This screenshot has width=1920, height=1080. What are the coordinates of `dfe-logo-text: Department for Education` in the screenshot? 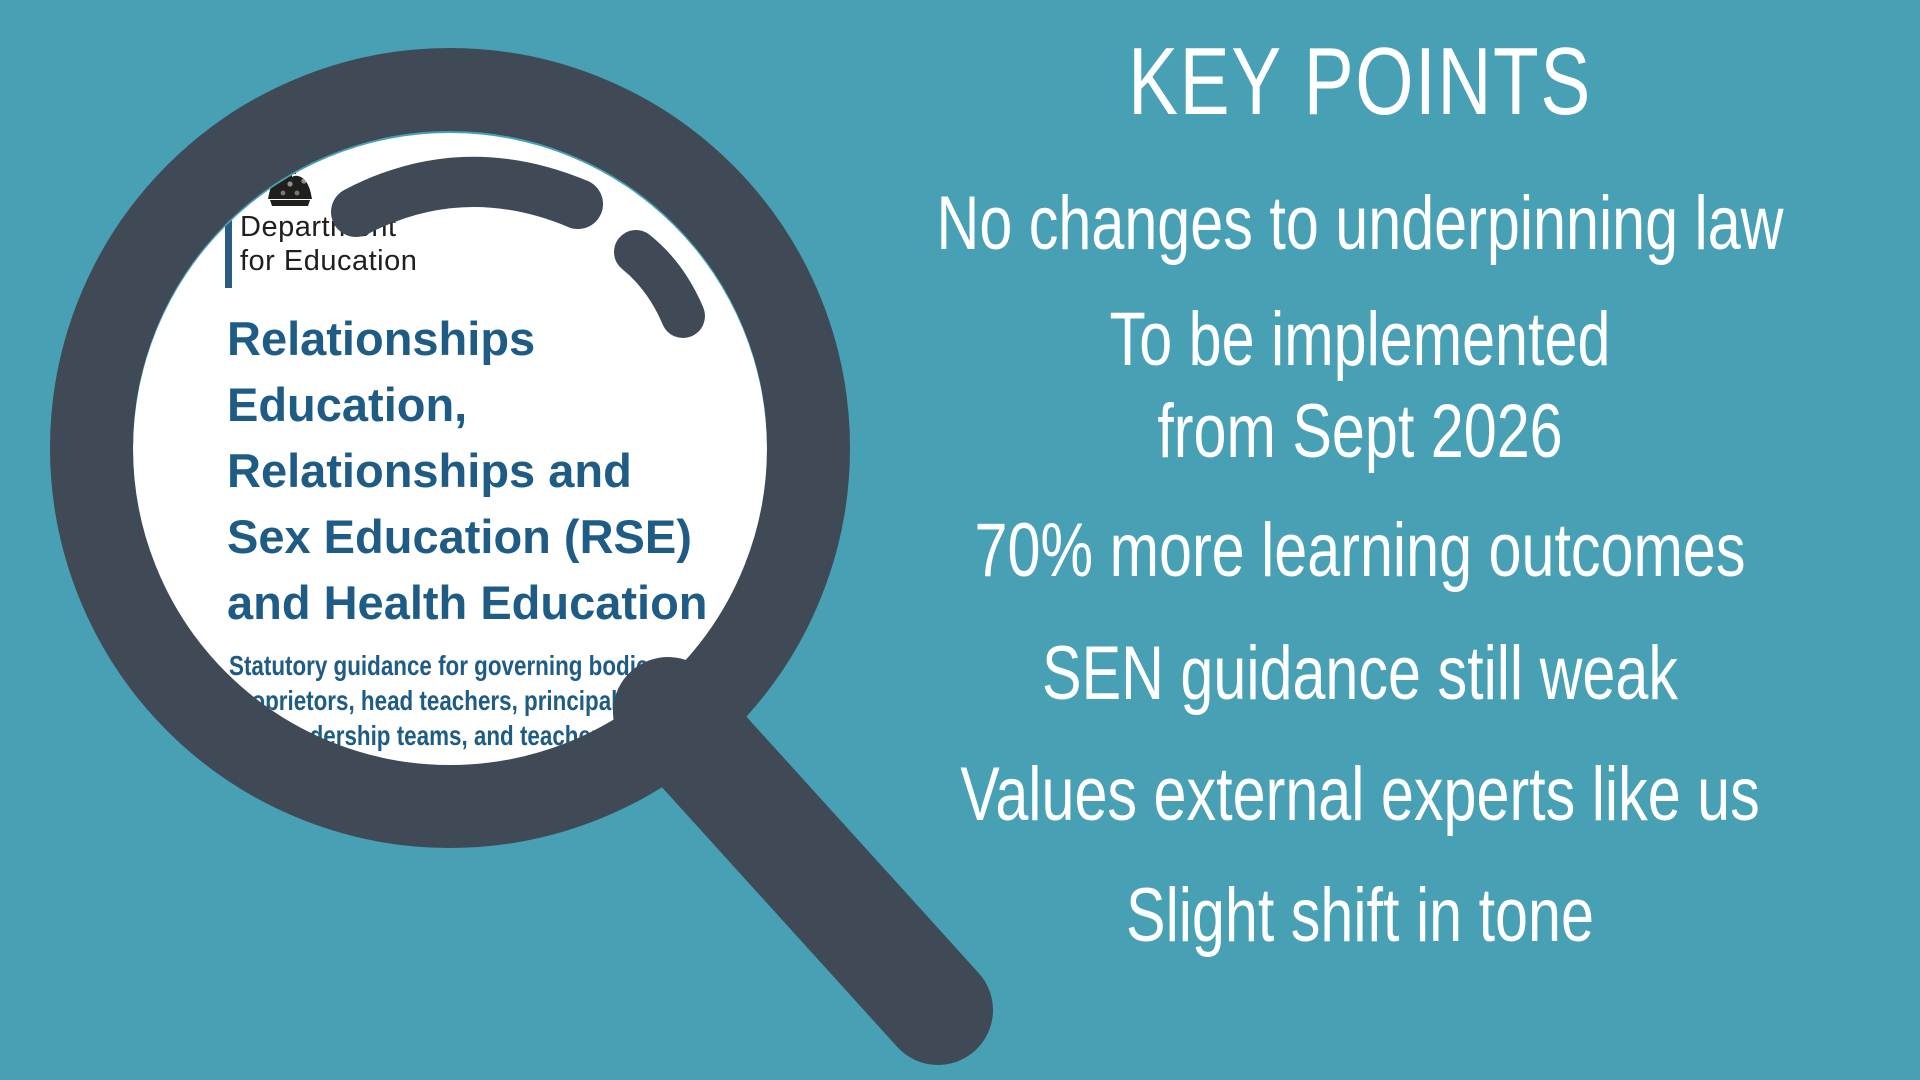 It's located at (328, 244).